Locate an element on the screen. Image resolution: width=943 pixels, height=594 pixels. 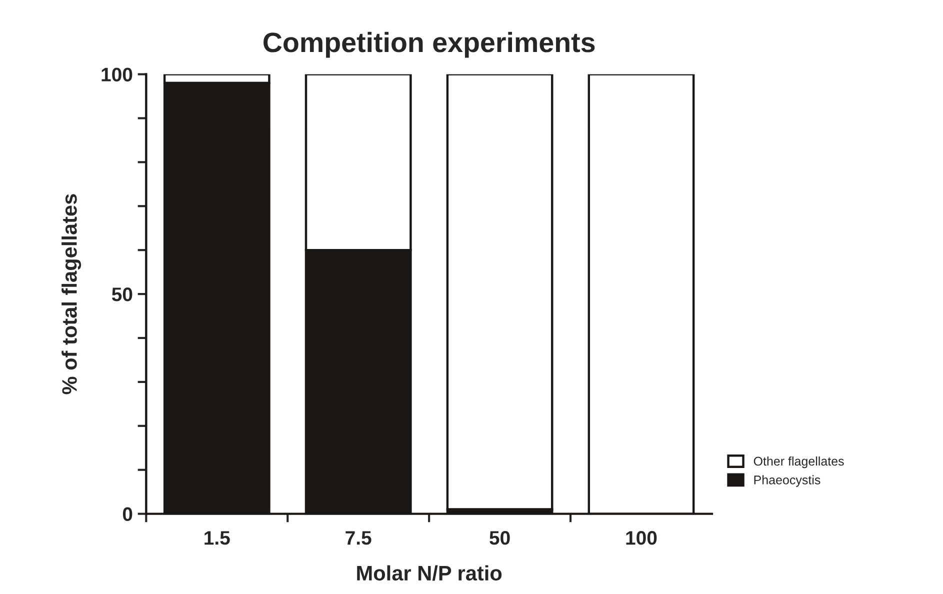
y-axis-title: % of total flagellates is located at coordinates (72, 294).